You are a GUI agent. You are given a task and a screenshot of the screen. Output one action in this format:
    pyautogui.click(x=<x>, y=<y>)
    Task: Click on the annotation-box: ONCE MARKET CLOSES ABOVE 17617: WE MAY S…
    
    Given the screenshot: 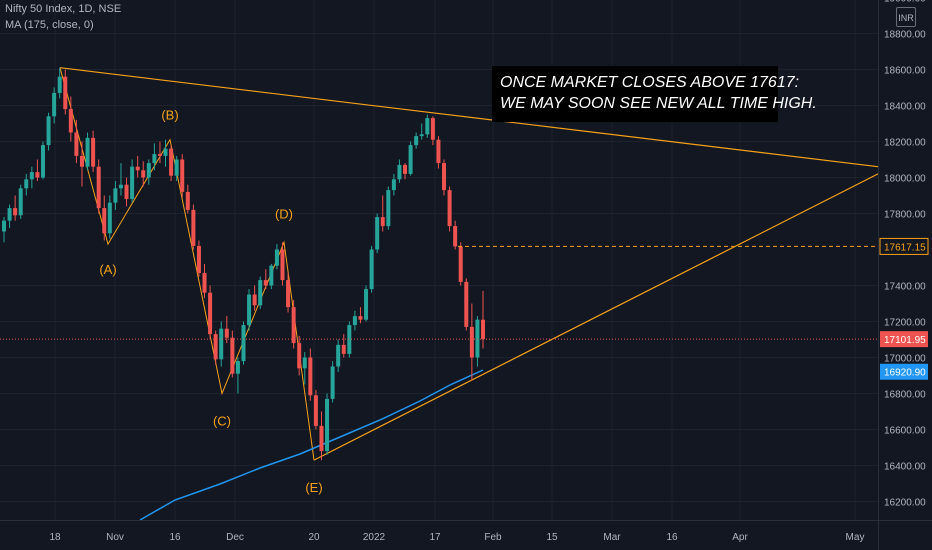 What is the action you would take?
    pyautogui.click(x=654, y=94)
    